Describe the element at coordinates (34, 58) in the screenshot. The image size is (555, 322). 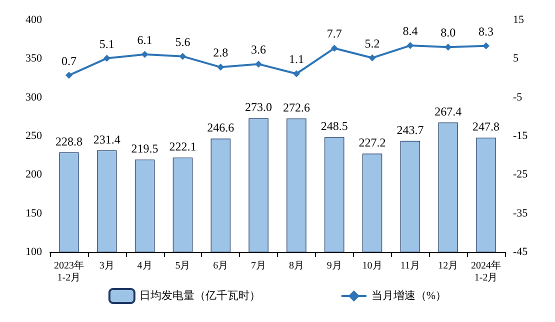
I see `y-tick-label: 350` at that location.